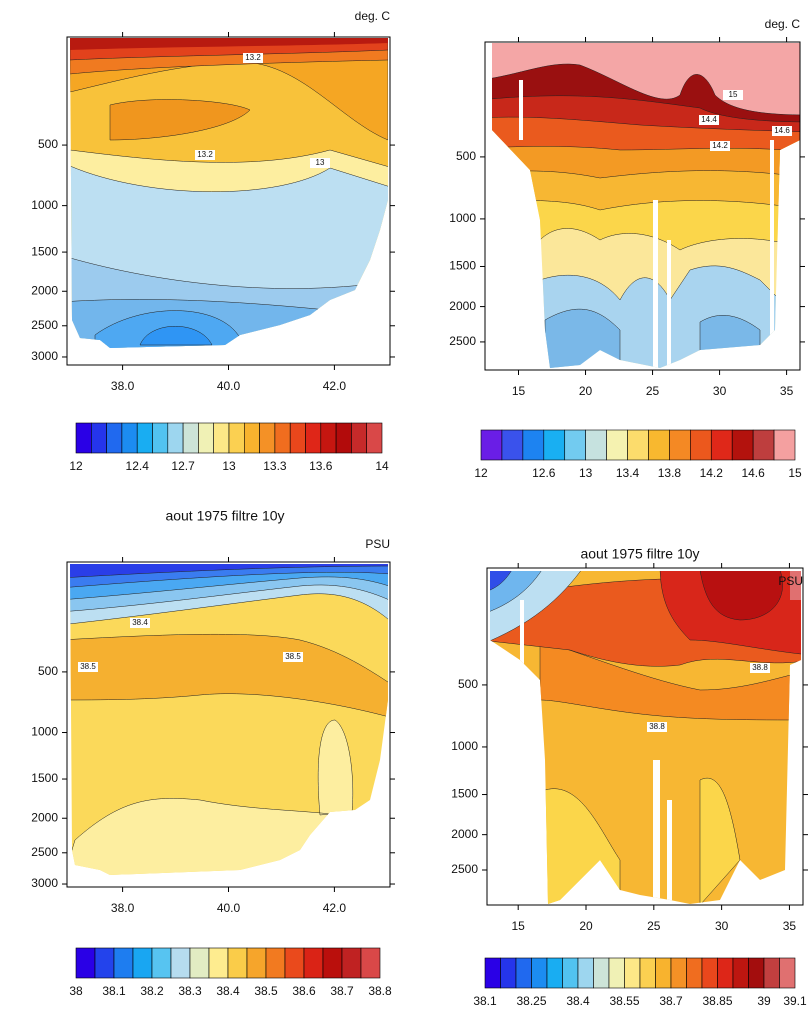 The image size is (809, 1010). I want to click on colorbar-label: 15, so click(795, 473).